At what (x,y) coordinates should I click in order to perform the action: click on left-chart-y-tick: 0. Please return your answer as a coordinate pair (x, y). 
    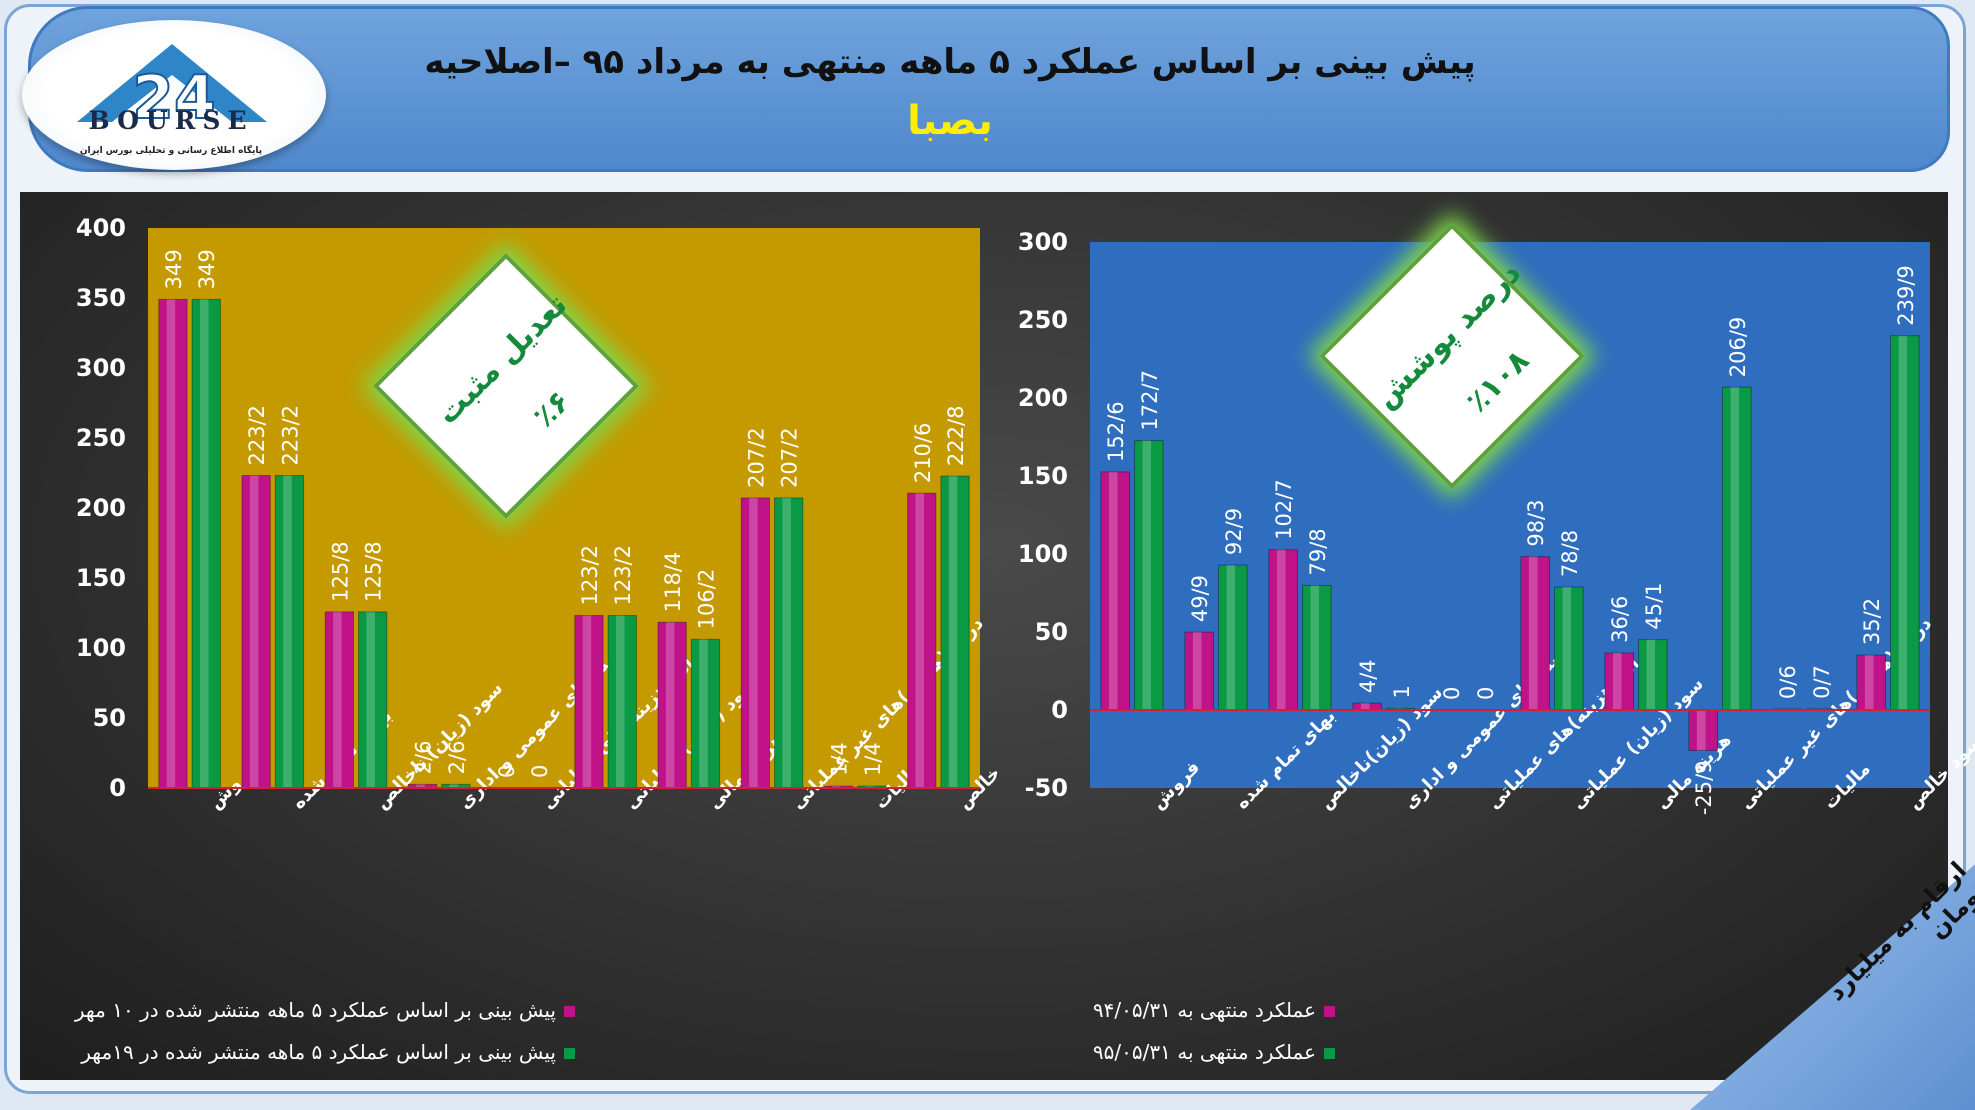
    Looking at the image, I should click on (117, 788).